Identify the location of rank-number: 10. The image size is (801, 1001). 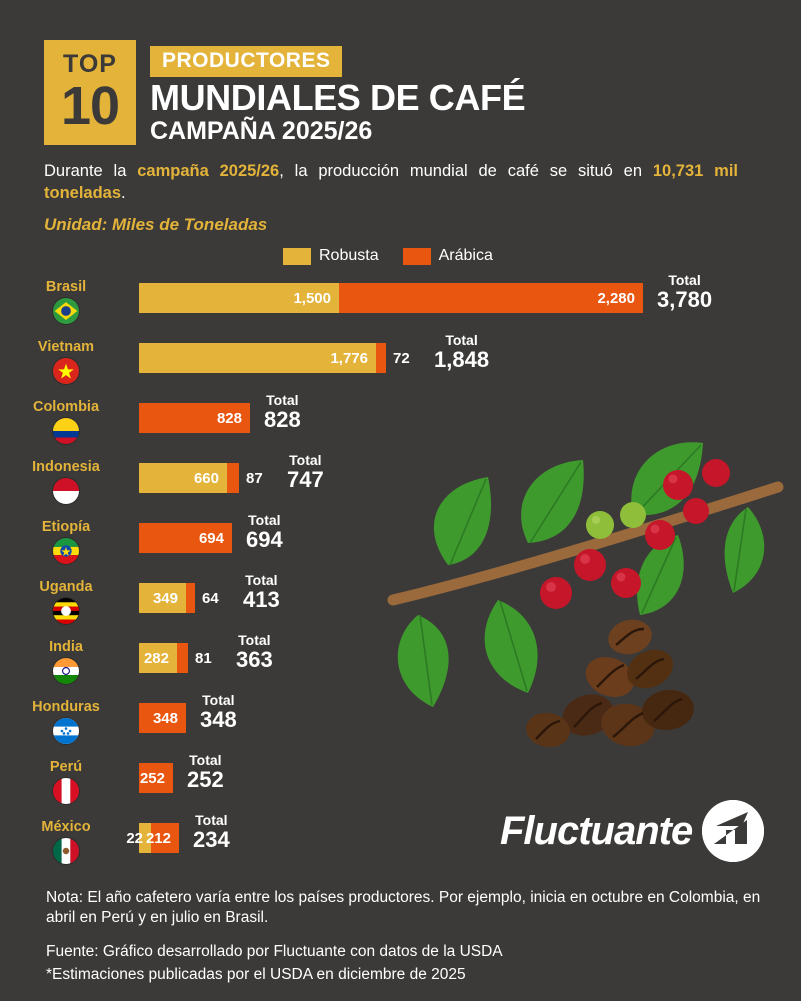
(90, 106).